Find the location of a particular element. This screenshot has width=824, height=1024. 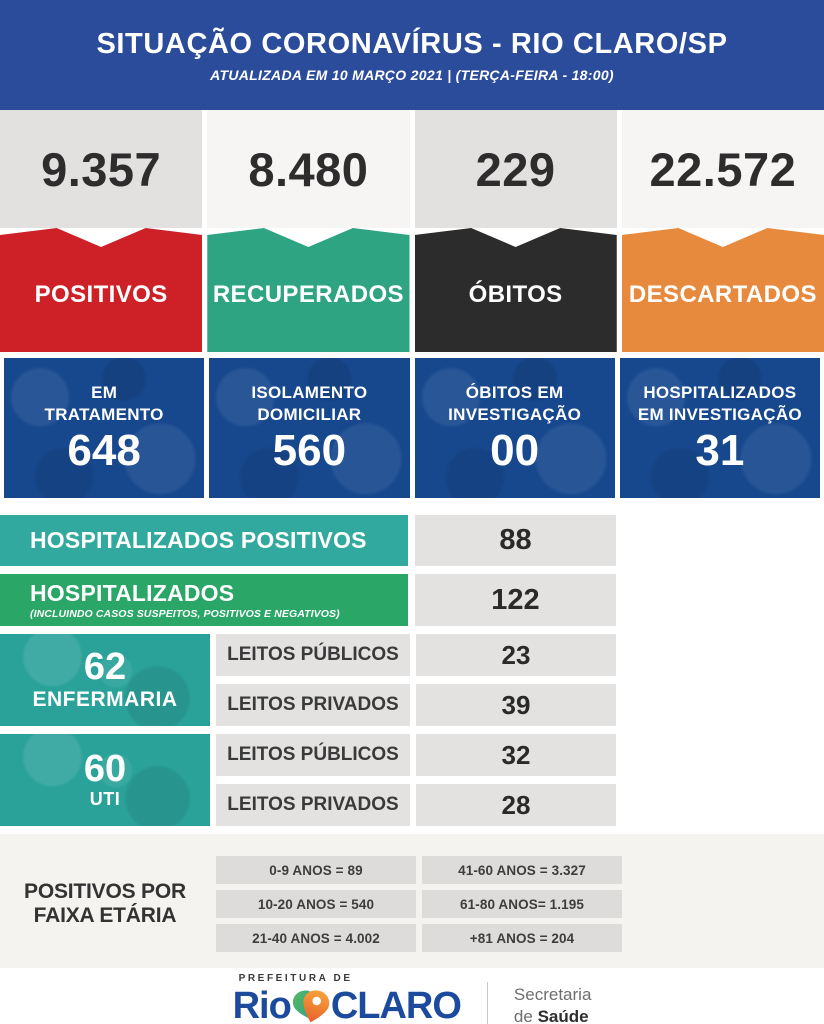

box-hospitalizados-investigacao: HOSPITALIZADOS EM INVESTIGAÇÃO 31 is located at coordinates (719, 428).